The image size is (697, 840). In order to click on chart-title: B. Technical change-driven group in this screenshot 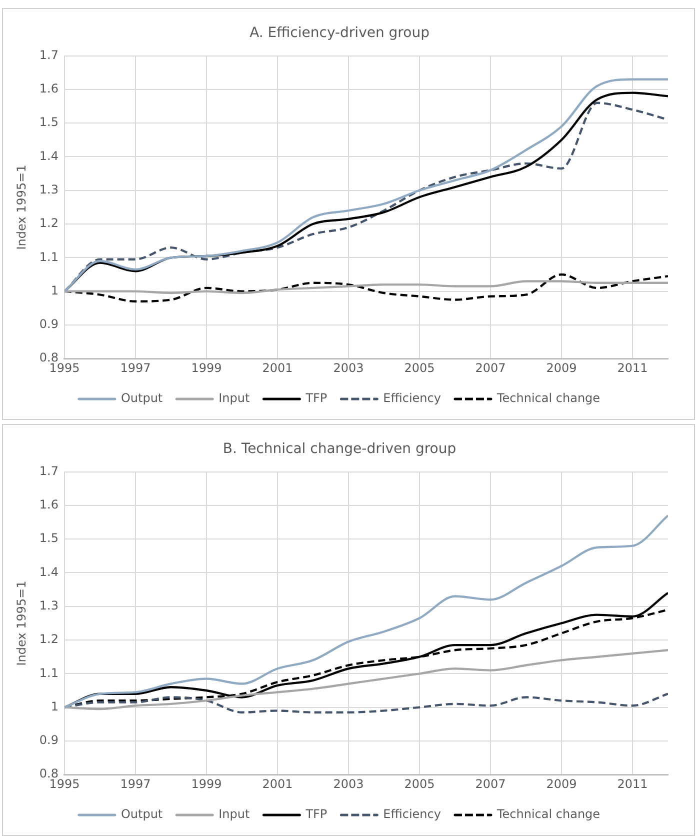, I will do `click(339, 449)`.